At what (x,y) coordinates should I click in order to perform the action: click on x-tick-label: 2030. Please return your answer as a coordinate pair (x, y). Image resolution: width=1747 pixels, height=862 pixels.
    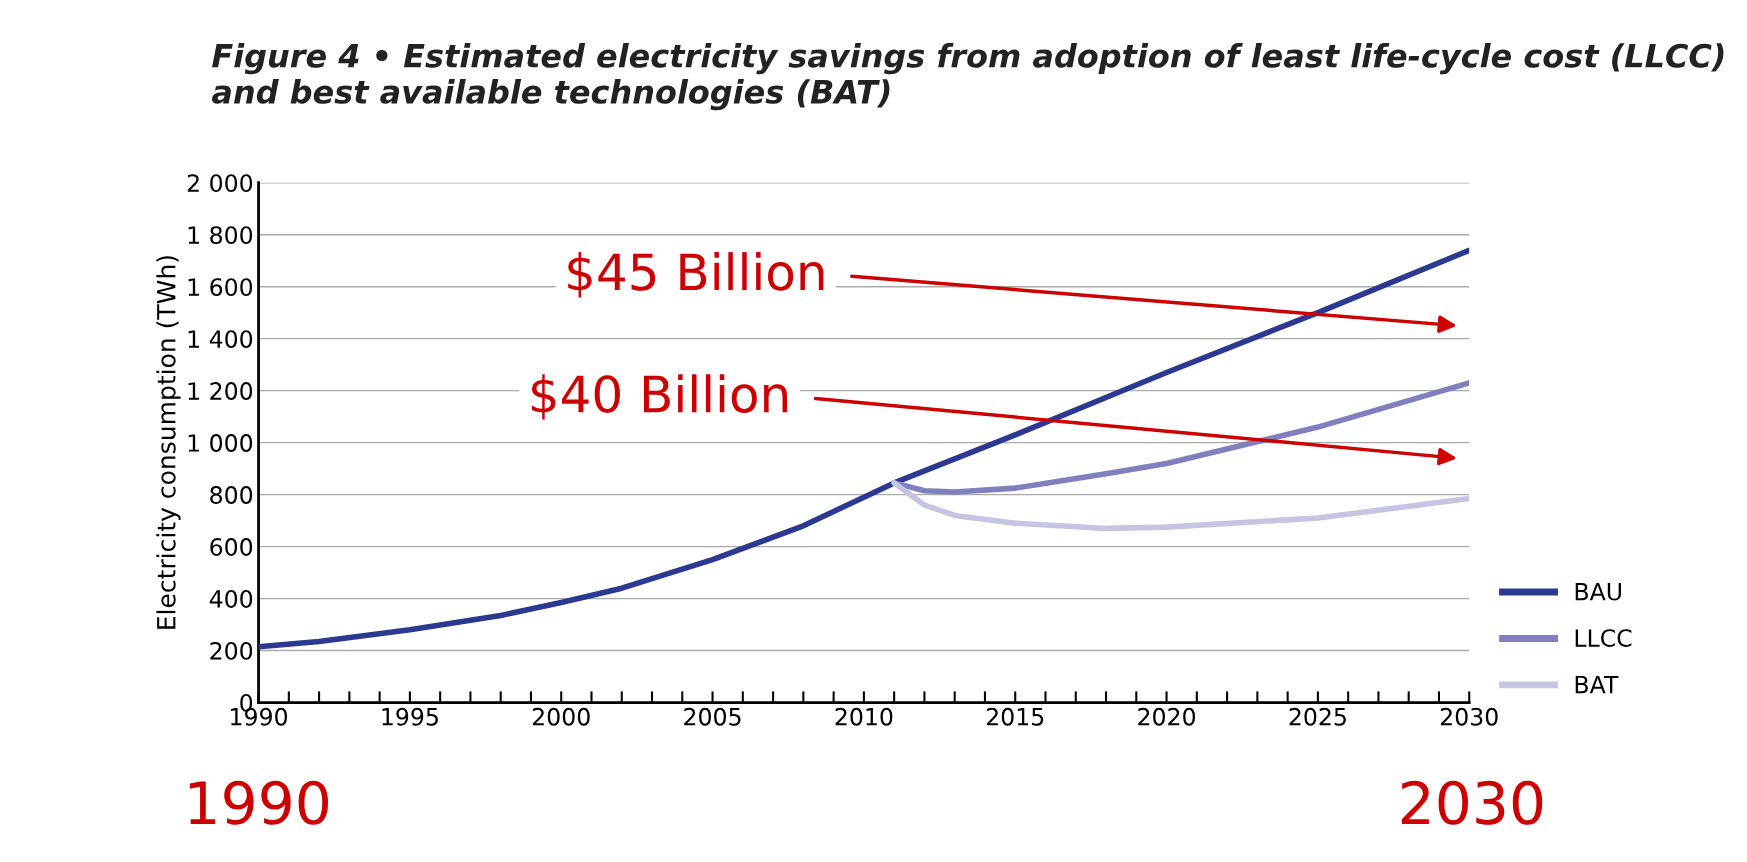
    Looking at the image, I should click on (1469, 716).